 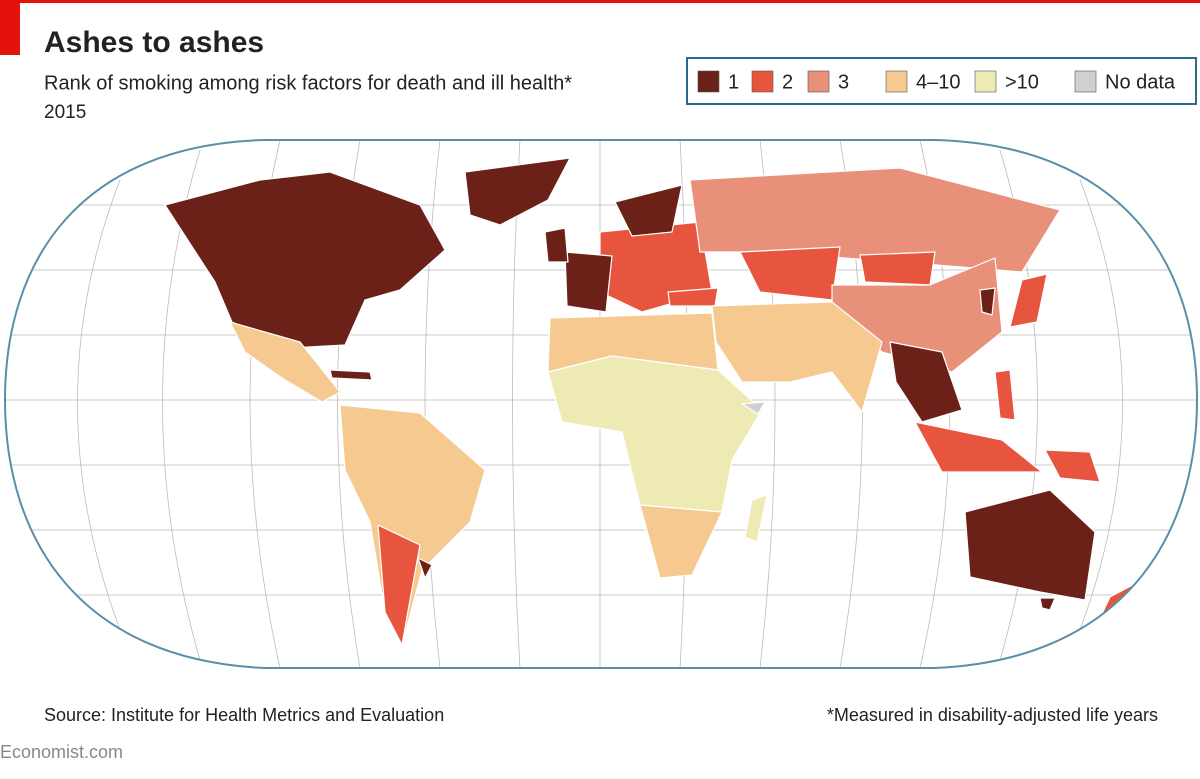 I want to click on legend-label: 4–10, so click(x=938, y=82).